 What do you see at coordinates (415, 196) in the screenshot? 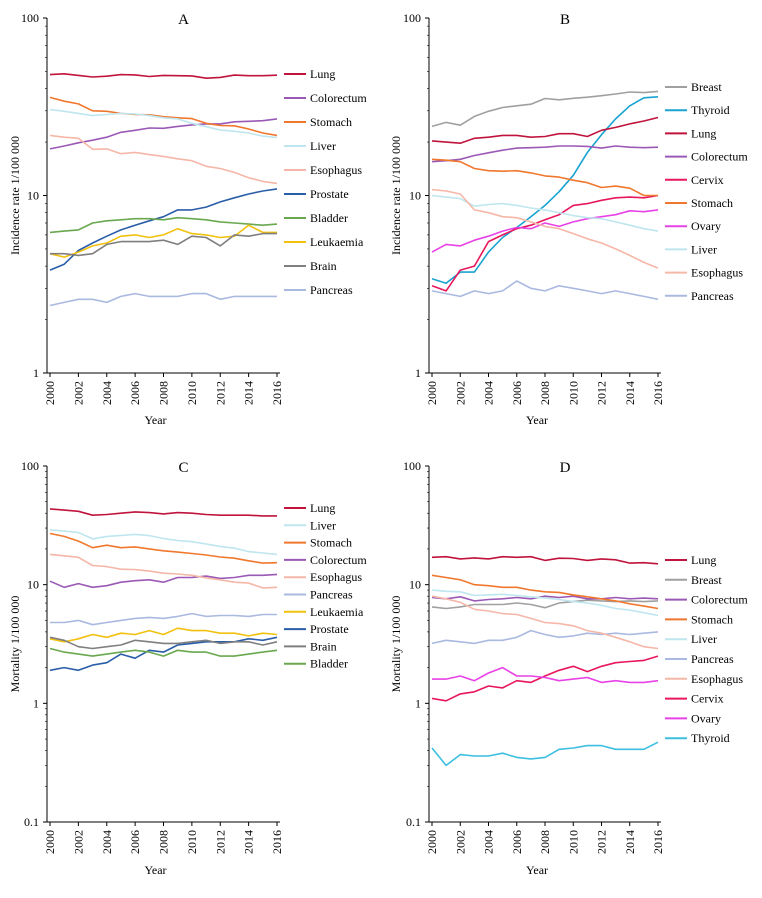
I see `y-tick-label: 10` at bounding box center [415, 196].